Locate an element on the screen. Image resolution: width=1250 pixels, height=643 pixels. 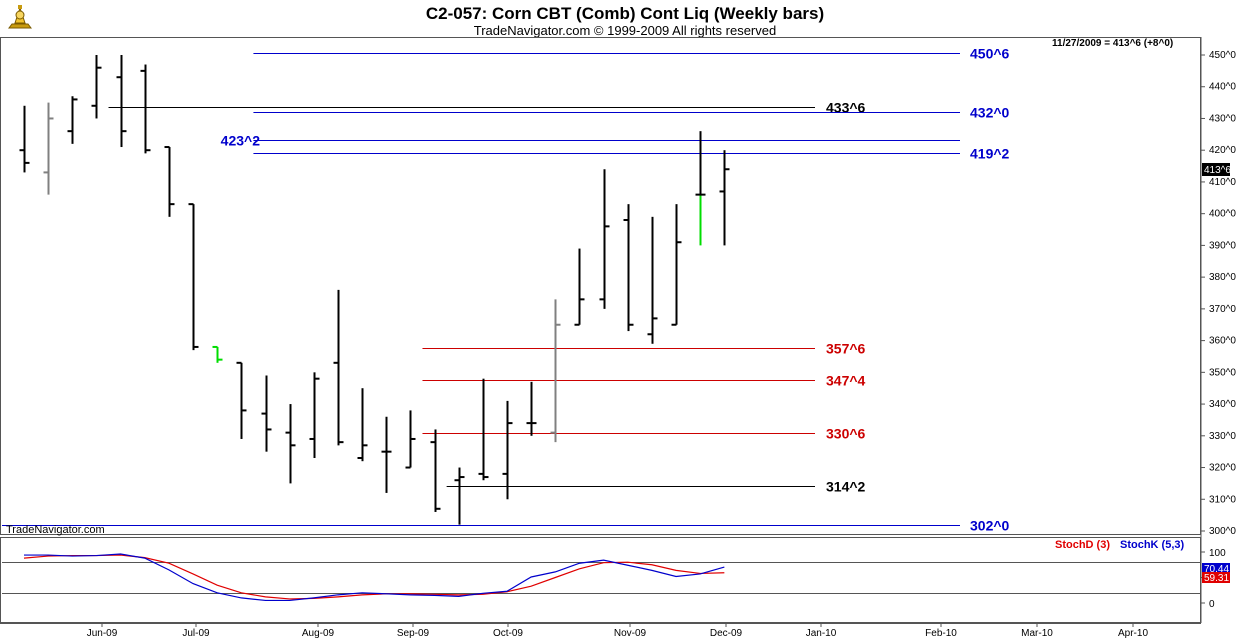
stoch-tick-label: 0 is located at coordinates (1212, 604).